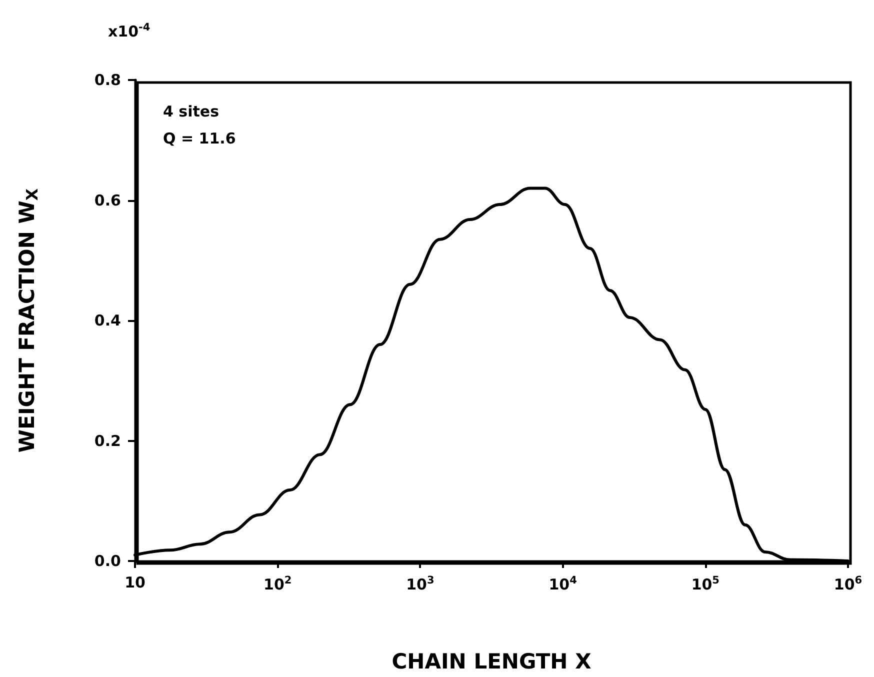 This screenshot has width=874, height=677. I want to click on annotation: Q = 11.6, so click(199, 139).